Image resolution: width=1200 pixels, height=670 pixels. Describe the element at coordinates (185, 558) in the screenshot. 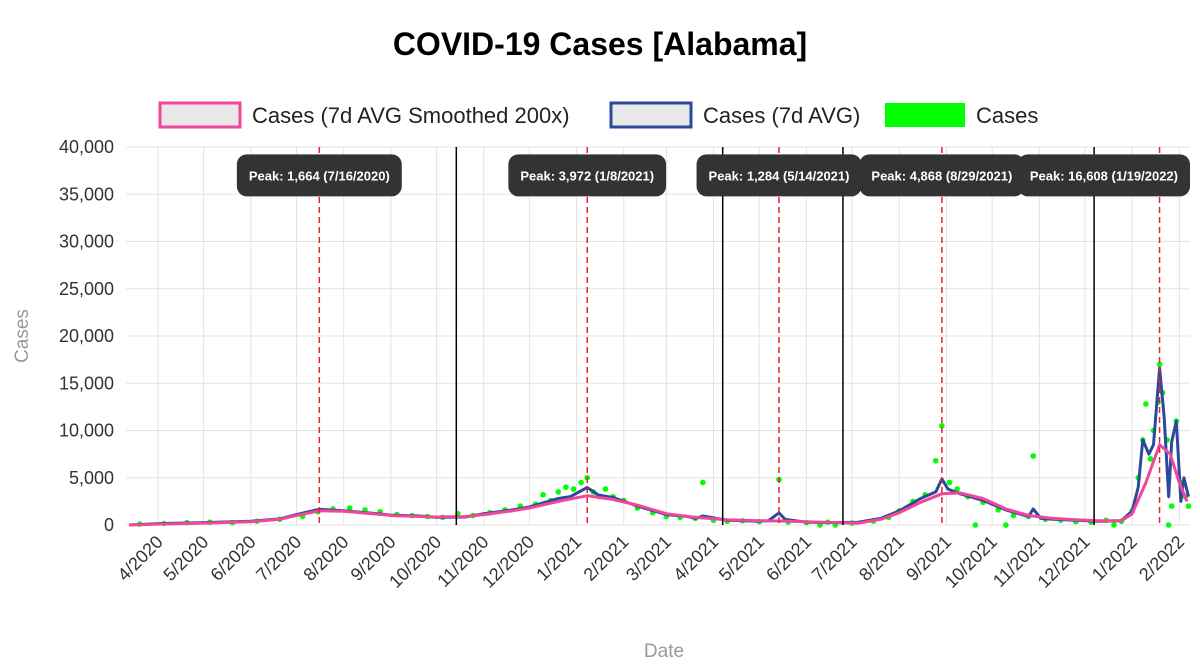

I see `x-tick-label: 5/2020` at that location.